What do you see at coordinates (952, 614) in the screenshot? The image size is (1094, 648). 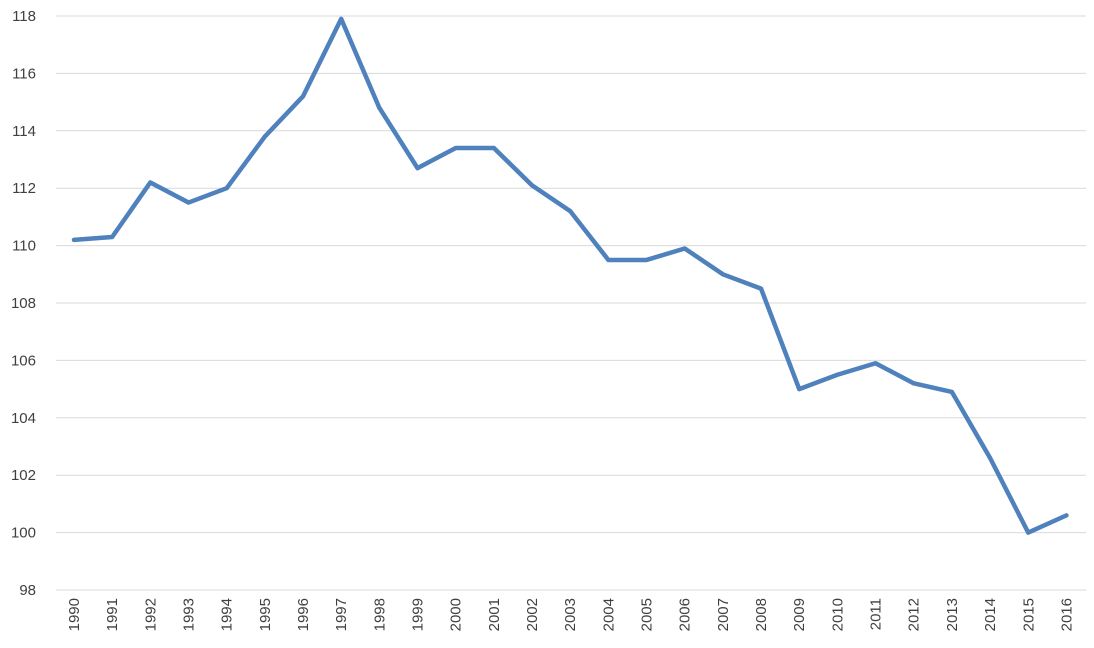 I see `x-tick-label: 2013` at bounding box center [952, 614].